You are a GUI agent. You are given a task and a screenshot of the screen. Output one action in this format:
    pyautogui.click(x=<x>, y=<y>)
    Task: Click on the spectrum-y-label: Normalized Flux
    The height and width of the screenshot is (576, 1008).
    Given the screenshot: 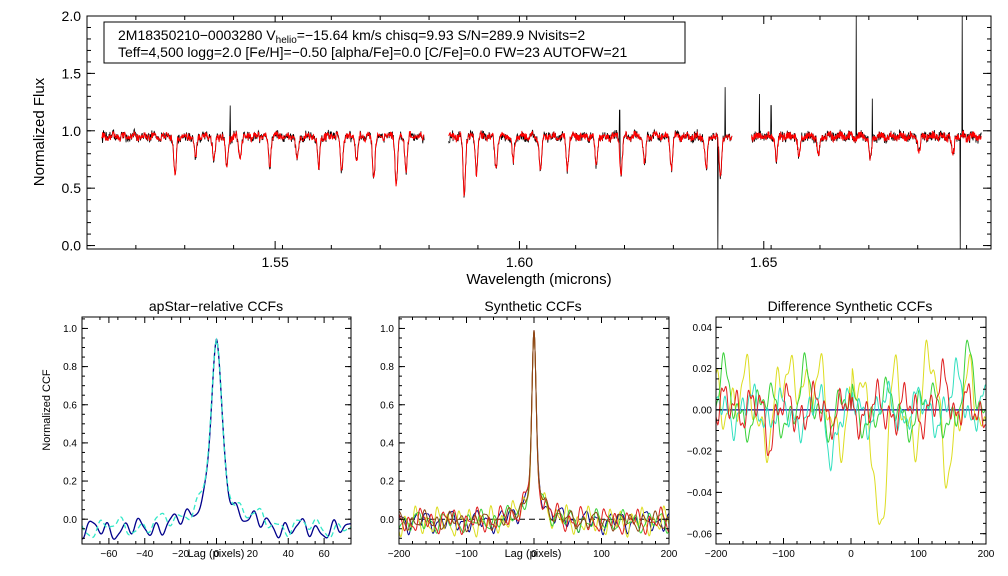 What is the action you would take?
    pyautogui.click(x=39, y=131)
    